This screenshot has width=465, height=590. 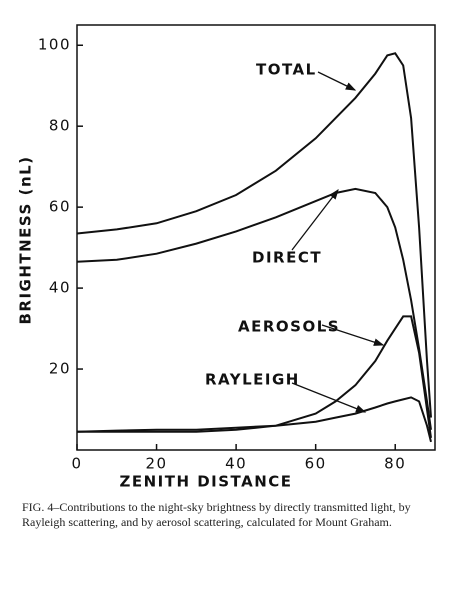 I want to click on y-tick-label: 20, so click(x=60, y=369).